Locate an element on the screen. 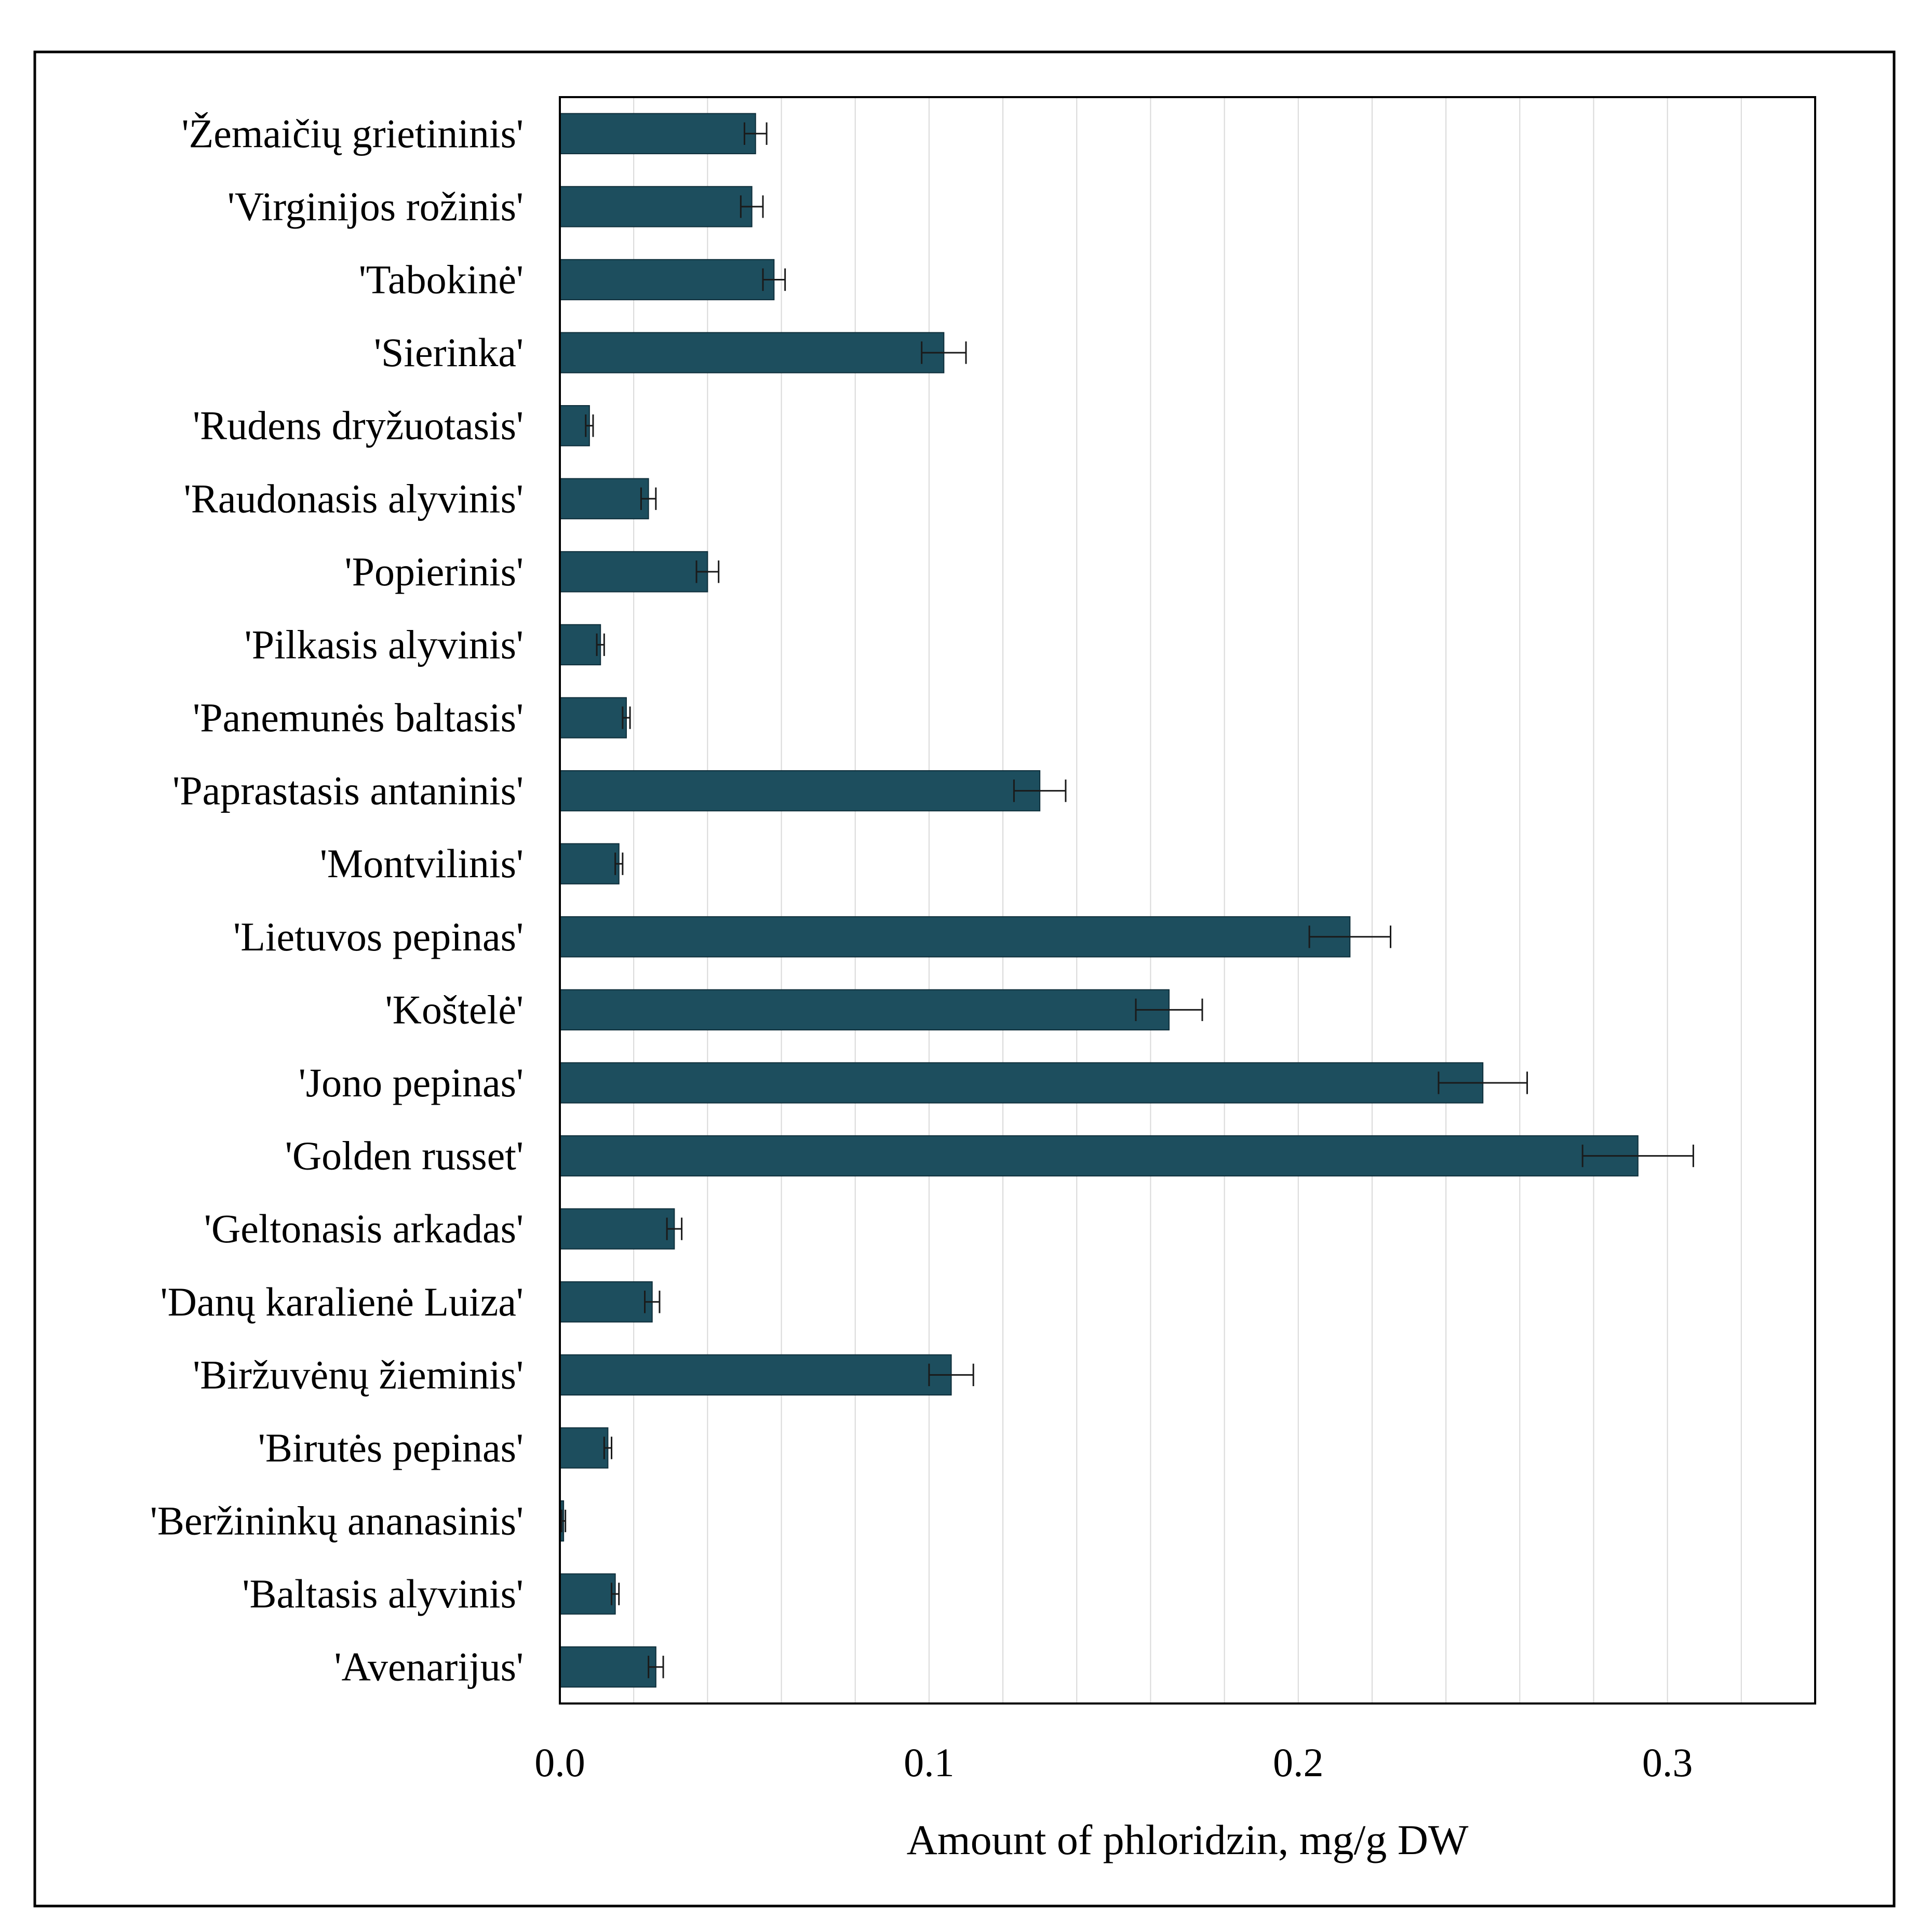 The width and height of the screenshot is (1932, 1932). category-label: 'Lietuvos pepinas' is located at coordinates (379, 937).